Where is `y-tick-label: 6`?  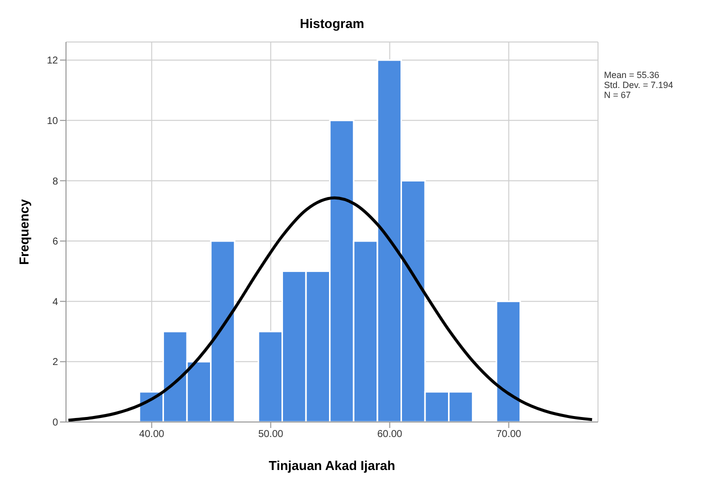
y-tick-label: 6 is located at coordinates (55, 242).